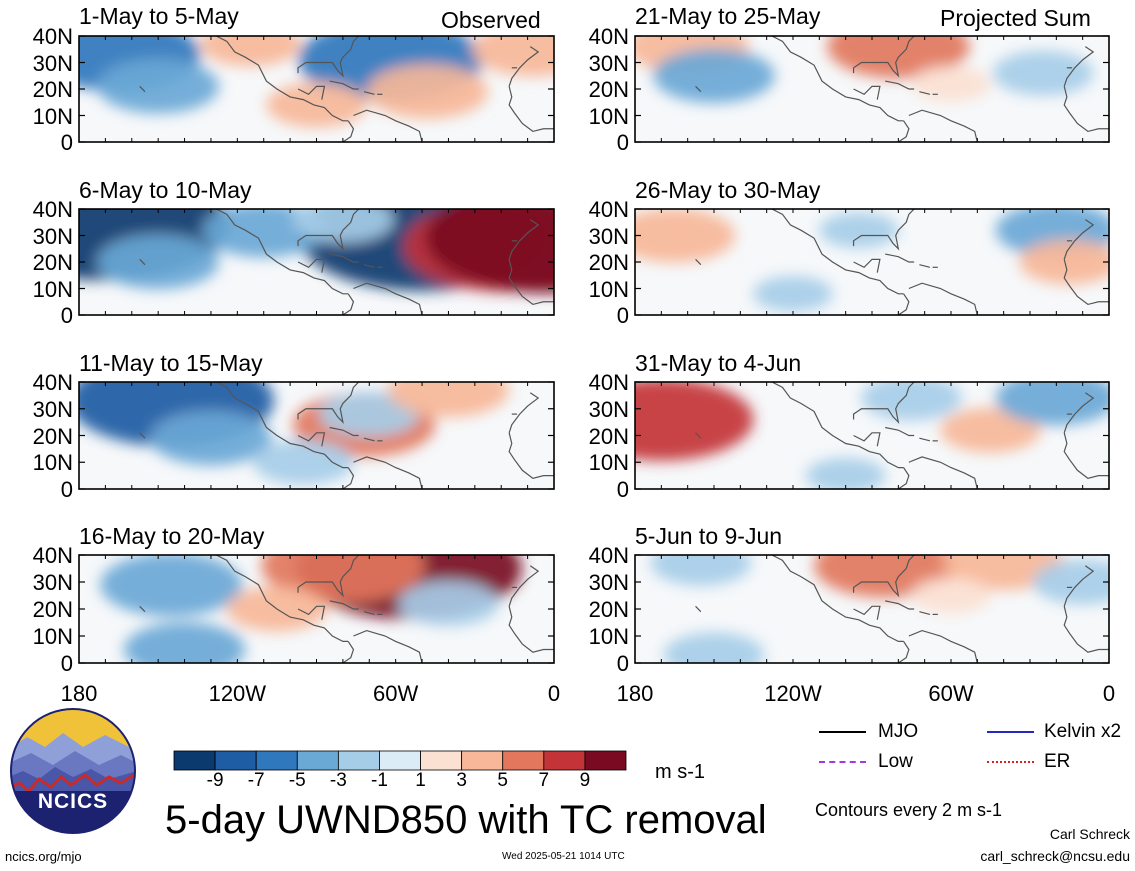 The image size is (1135, 871). Describe the element at coordinates (793, 693) in the screenshot. I see `xtick-label: 120W` at that location.